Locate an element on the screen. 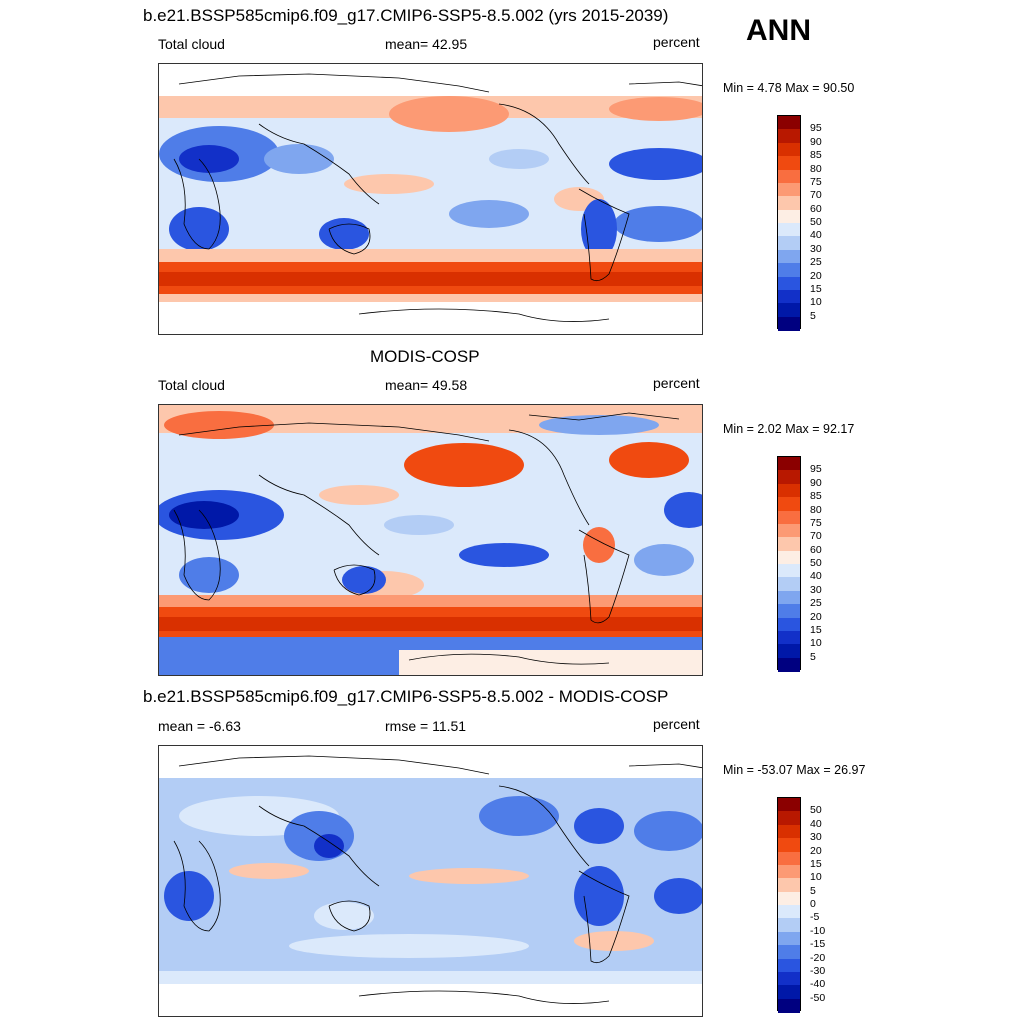 The height and width of the screenshot is (1024, 1024). panel2-mean-label: mean= 49.58 is located at coordinates (426, 385).